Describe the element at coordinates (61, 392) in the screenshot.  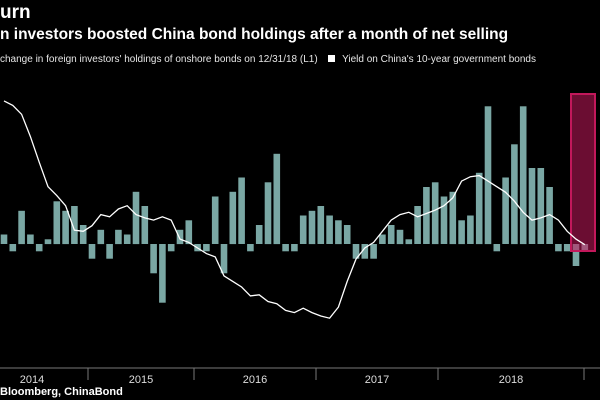
I see `source-note: Bloomberg, ChinaBond` at that location.